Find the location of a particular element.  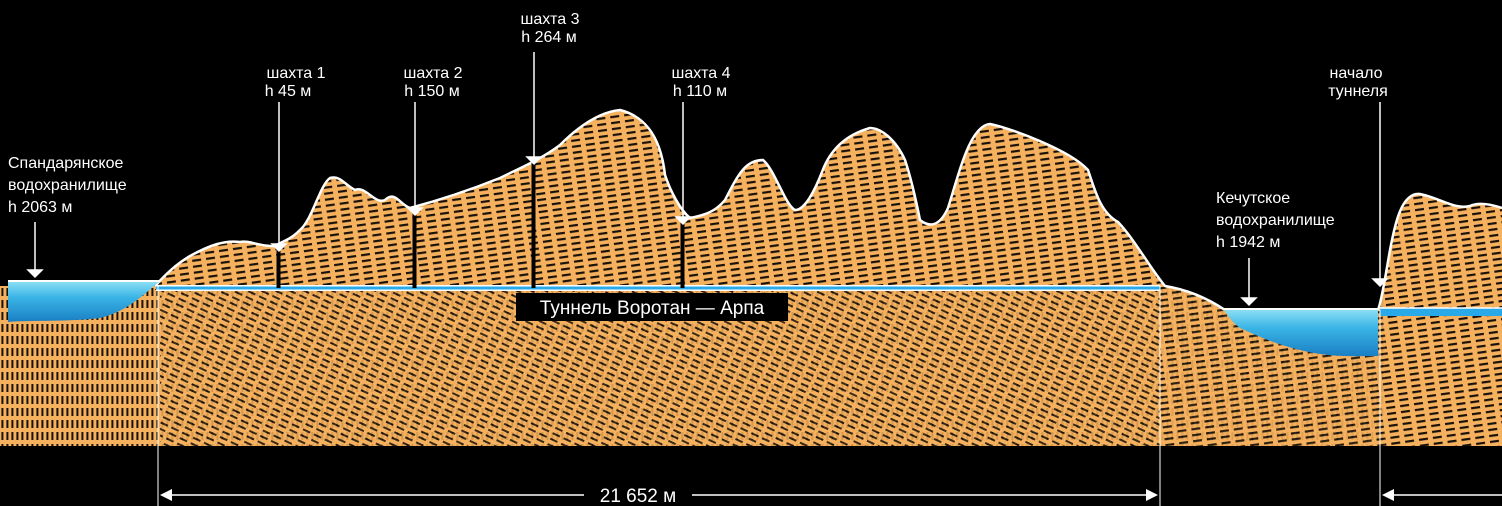

shaft-3-height: h 264 м is located at coordinates (548, 37).